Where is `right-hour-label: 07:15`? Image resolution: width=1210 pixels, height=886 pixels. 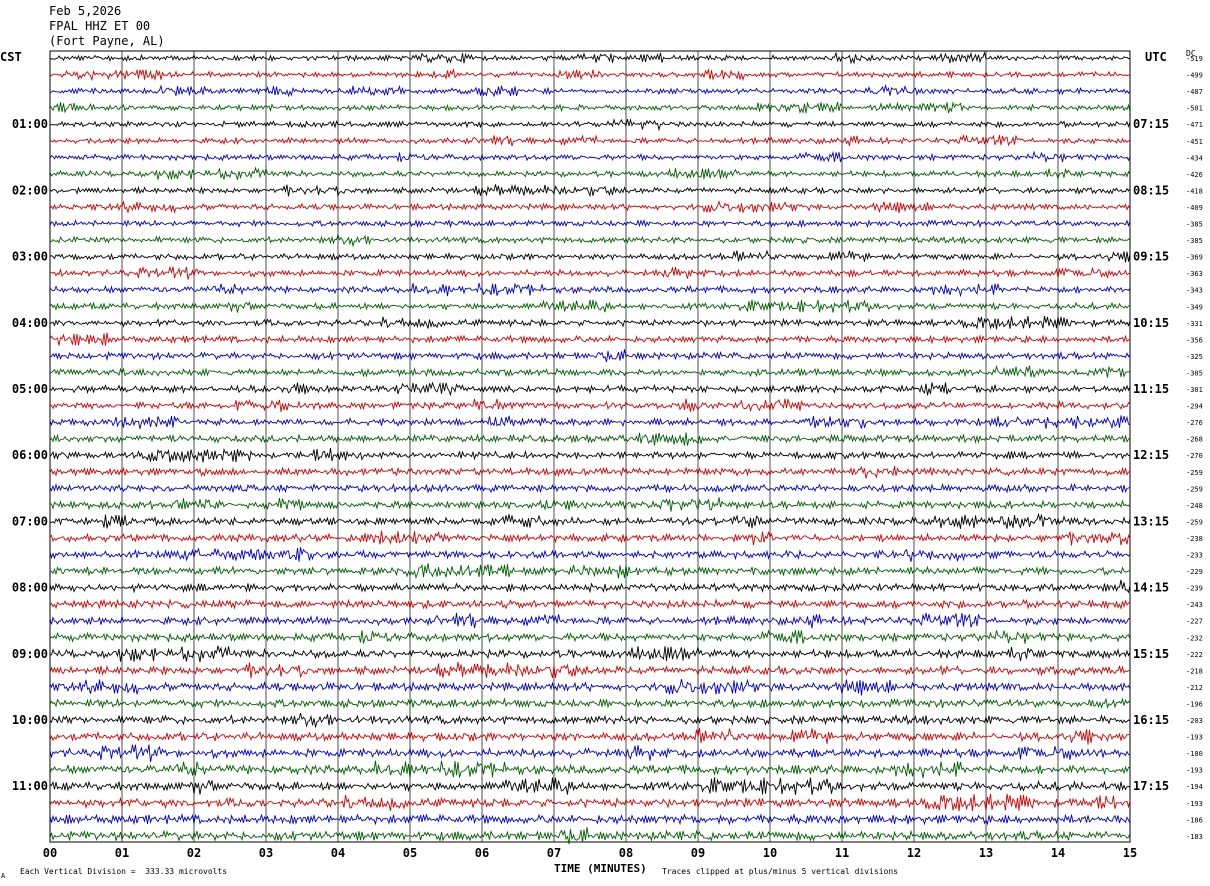 right-hour-label: 07:15 is located at coordinates (1151, 124).